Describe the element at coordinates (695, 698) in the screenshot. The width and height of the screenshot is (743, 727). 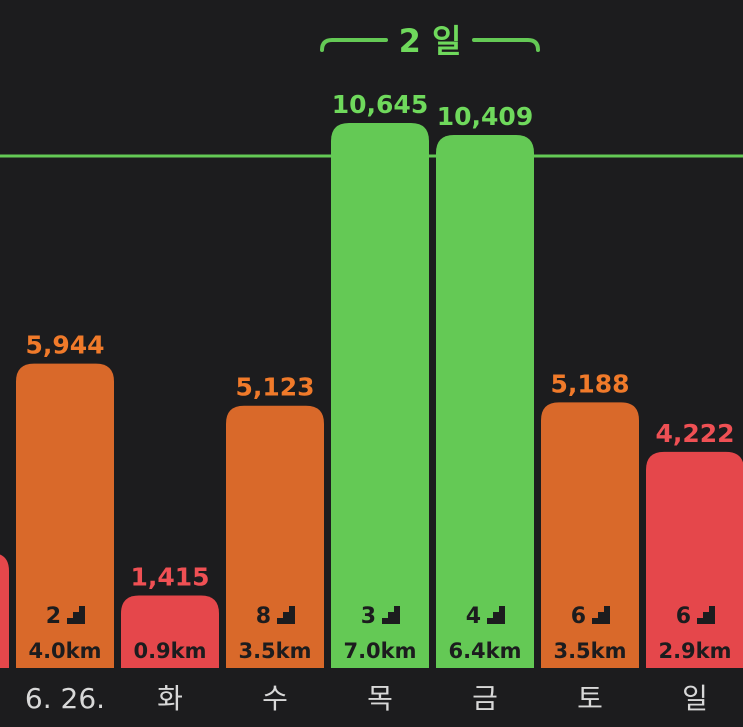
I see `category-label: 일` at that location.